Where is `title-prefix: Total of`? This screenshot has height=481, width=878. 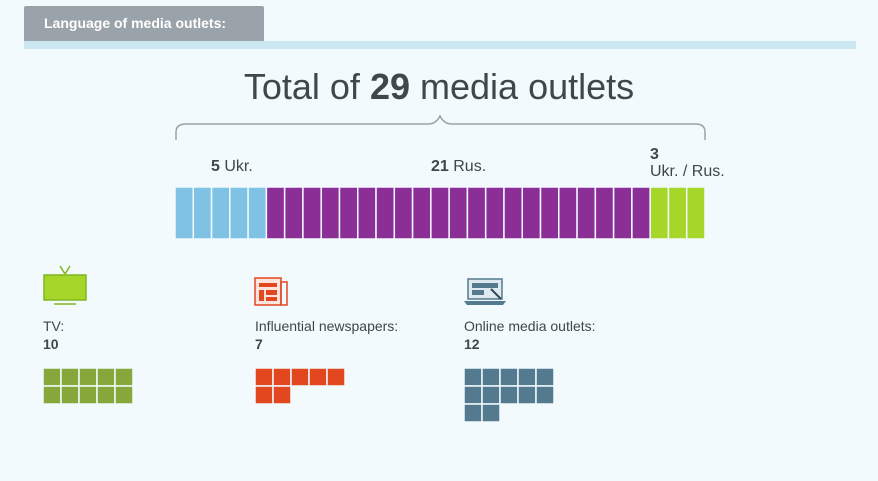 title-prefix: Total of is located at coordinates (301, 86).